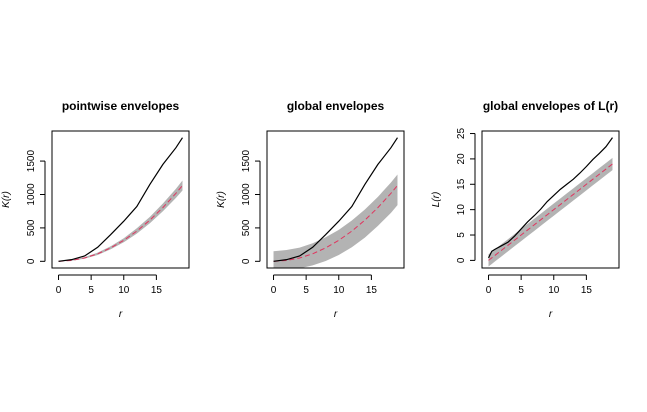 The height and width of the screenshot is (412, 647). Describe the element at coordinates (121, 106) in the screenshot. I see `chart-title: pointwise envelopes` at that location.